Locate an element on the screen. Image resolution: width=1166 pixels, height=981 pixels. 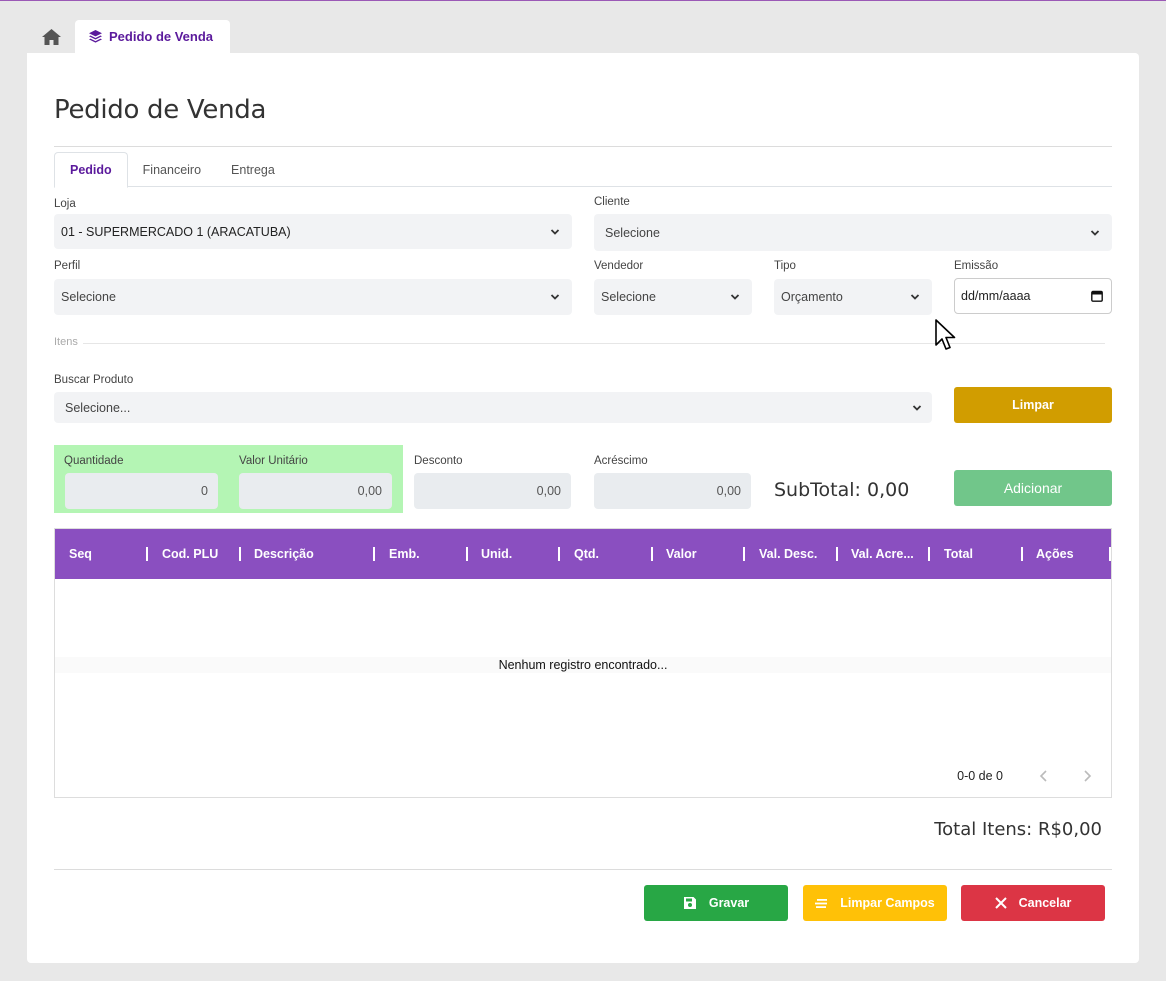
home-icon is located at coordinates (51, 36).